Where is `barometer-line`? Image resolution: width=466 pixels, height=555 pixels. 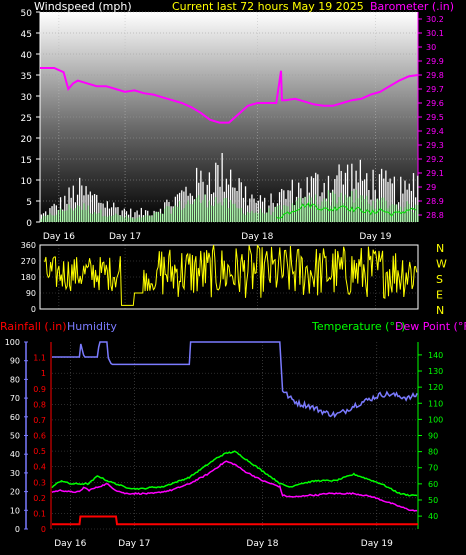
barometer-line is located at coordinates (229, 95).